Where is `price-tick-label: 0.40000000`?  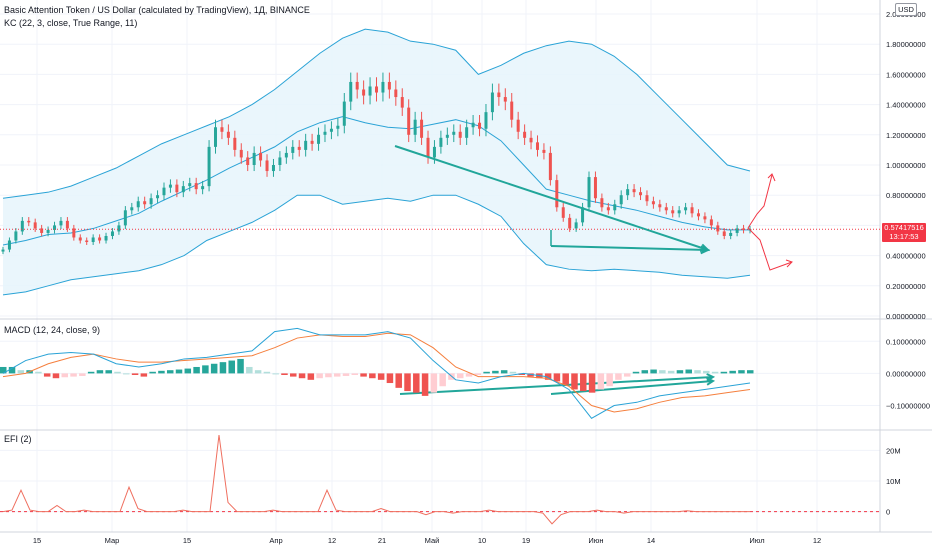 price-tick-label: 0.40000000 is located at coordinates (906, 256).